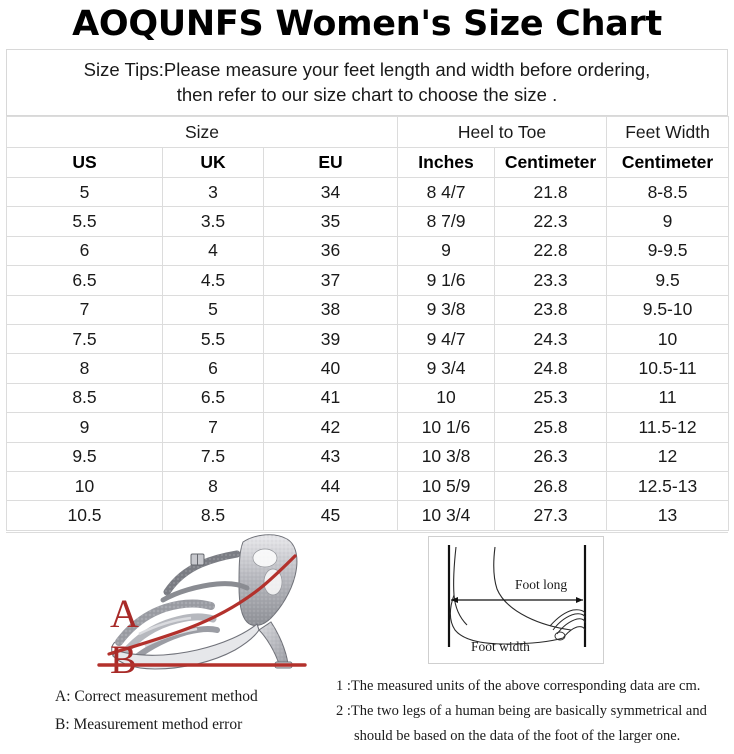 The width and height of the screenshot is (734, 754). What do you see at coordinates (330, 427) in the screenshot?
I see `cell-eu: 42` at bounding box center [330, 427].